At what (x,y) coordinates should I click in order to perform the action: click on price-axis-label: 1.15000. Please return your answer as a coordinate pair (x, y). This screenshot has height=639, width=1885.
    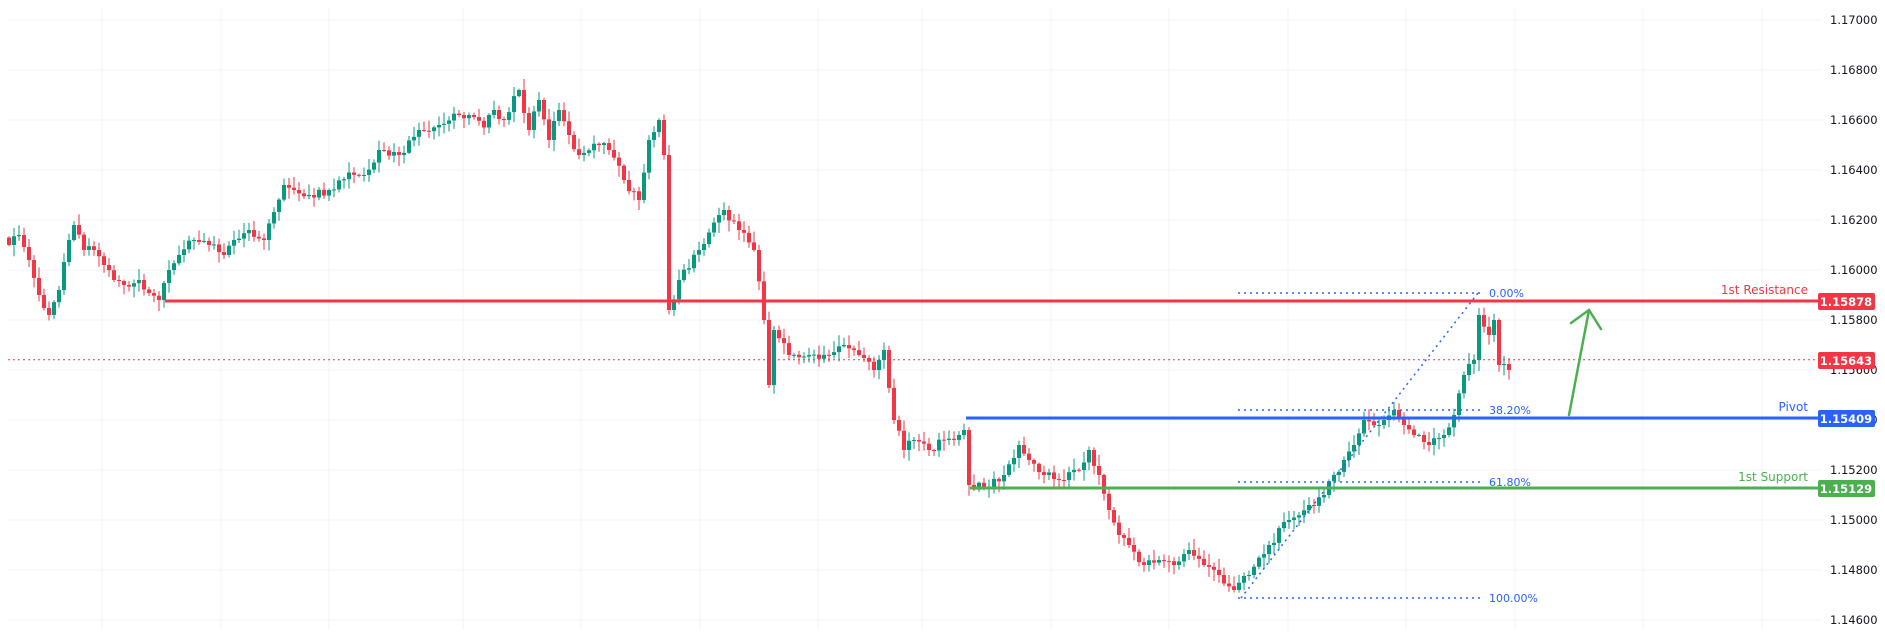
    Looking at the image, I should click on (1854, 520).